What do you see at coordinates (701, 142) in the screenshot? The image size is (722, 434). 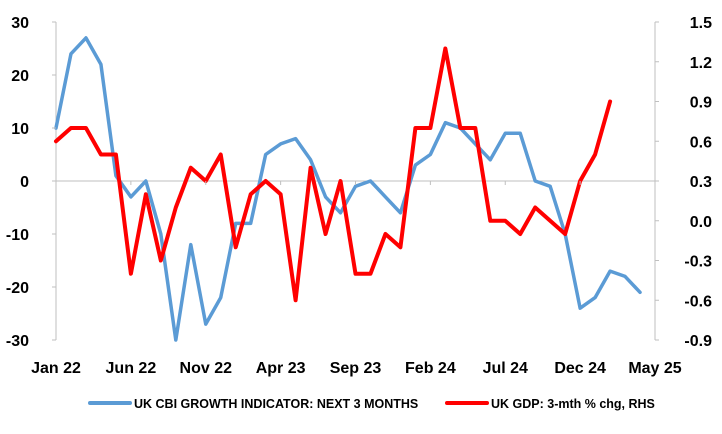 I see `y-right-tick-label: 0.6` at bounding box center [701, 142].